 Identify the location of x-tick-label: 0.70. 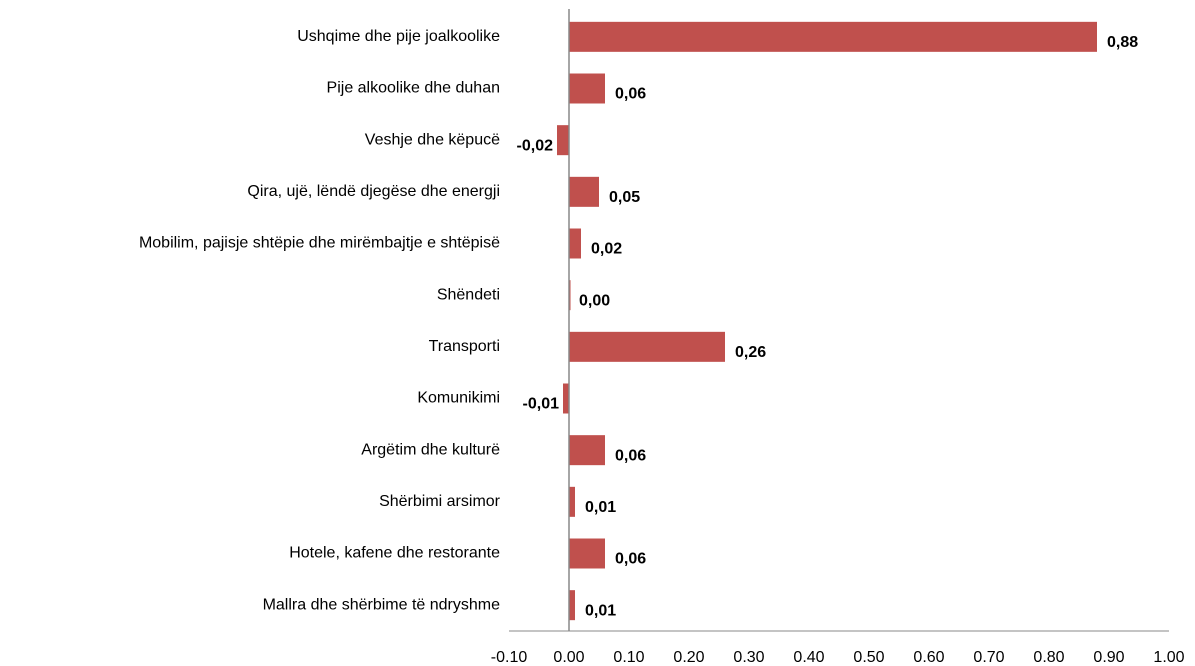
(988, 657).